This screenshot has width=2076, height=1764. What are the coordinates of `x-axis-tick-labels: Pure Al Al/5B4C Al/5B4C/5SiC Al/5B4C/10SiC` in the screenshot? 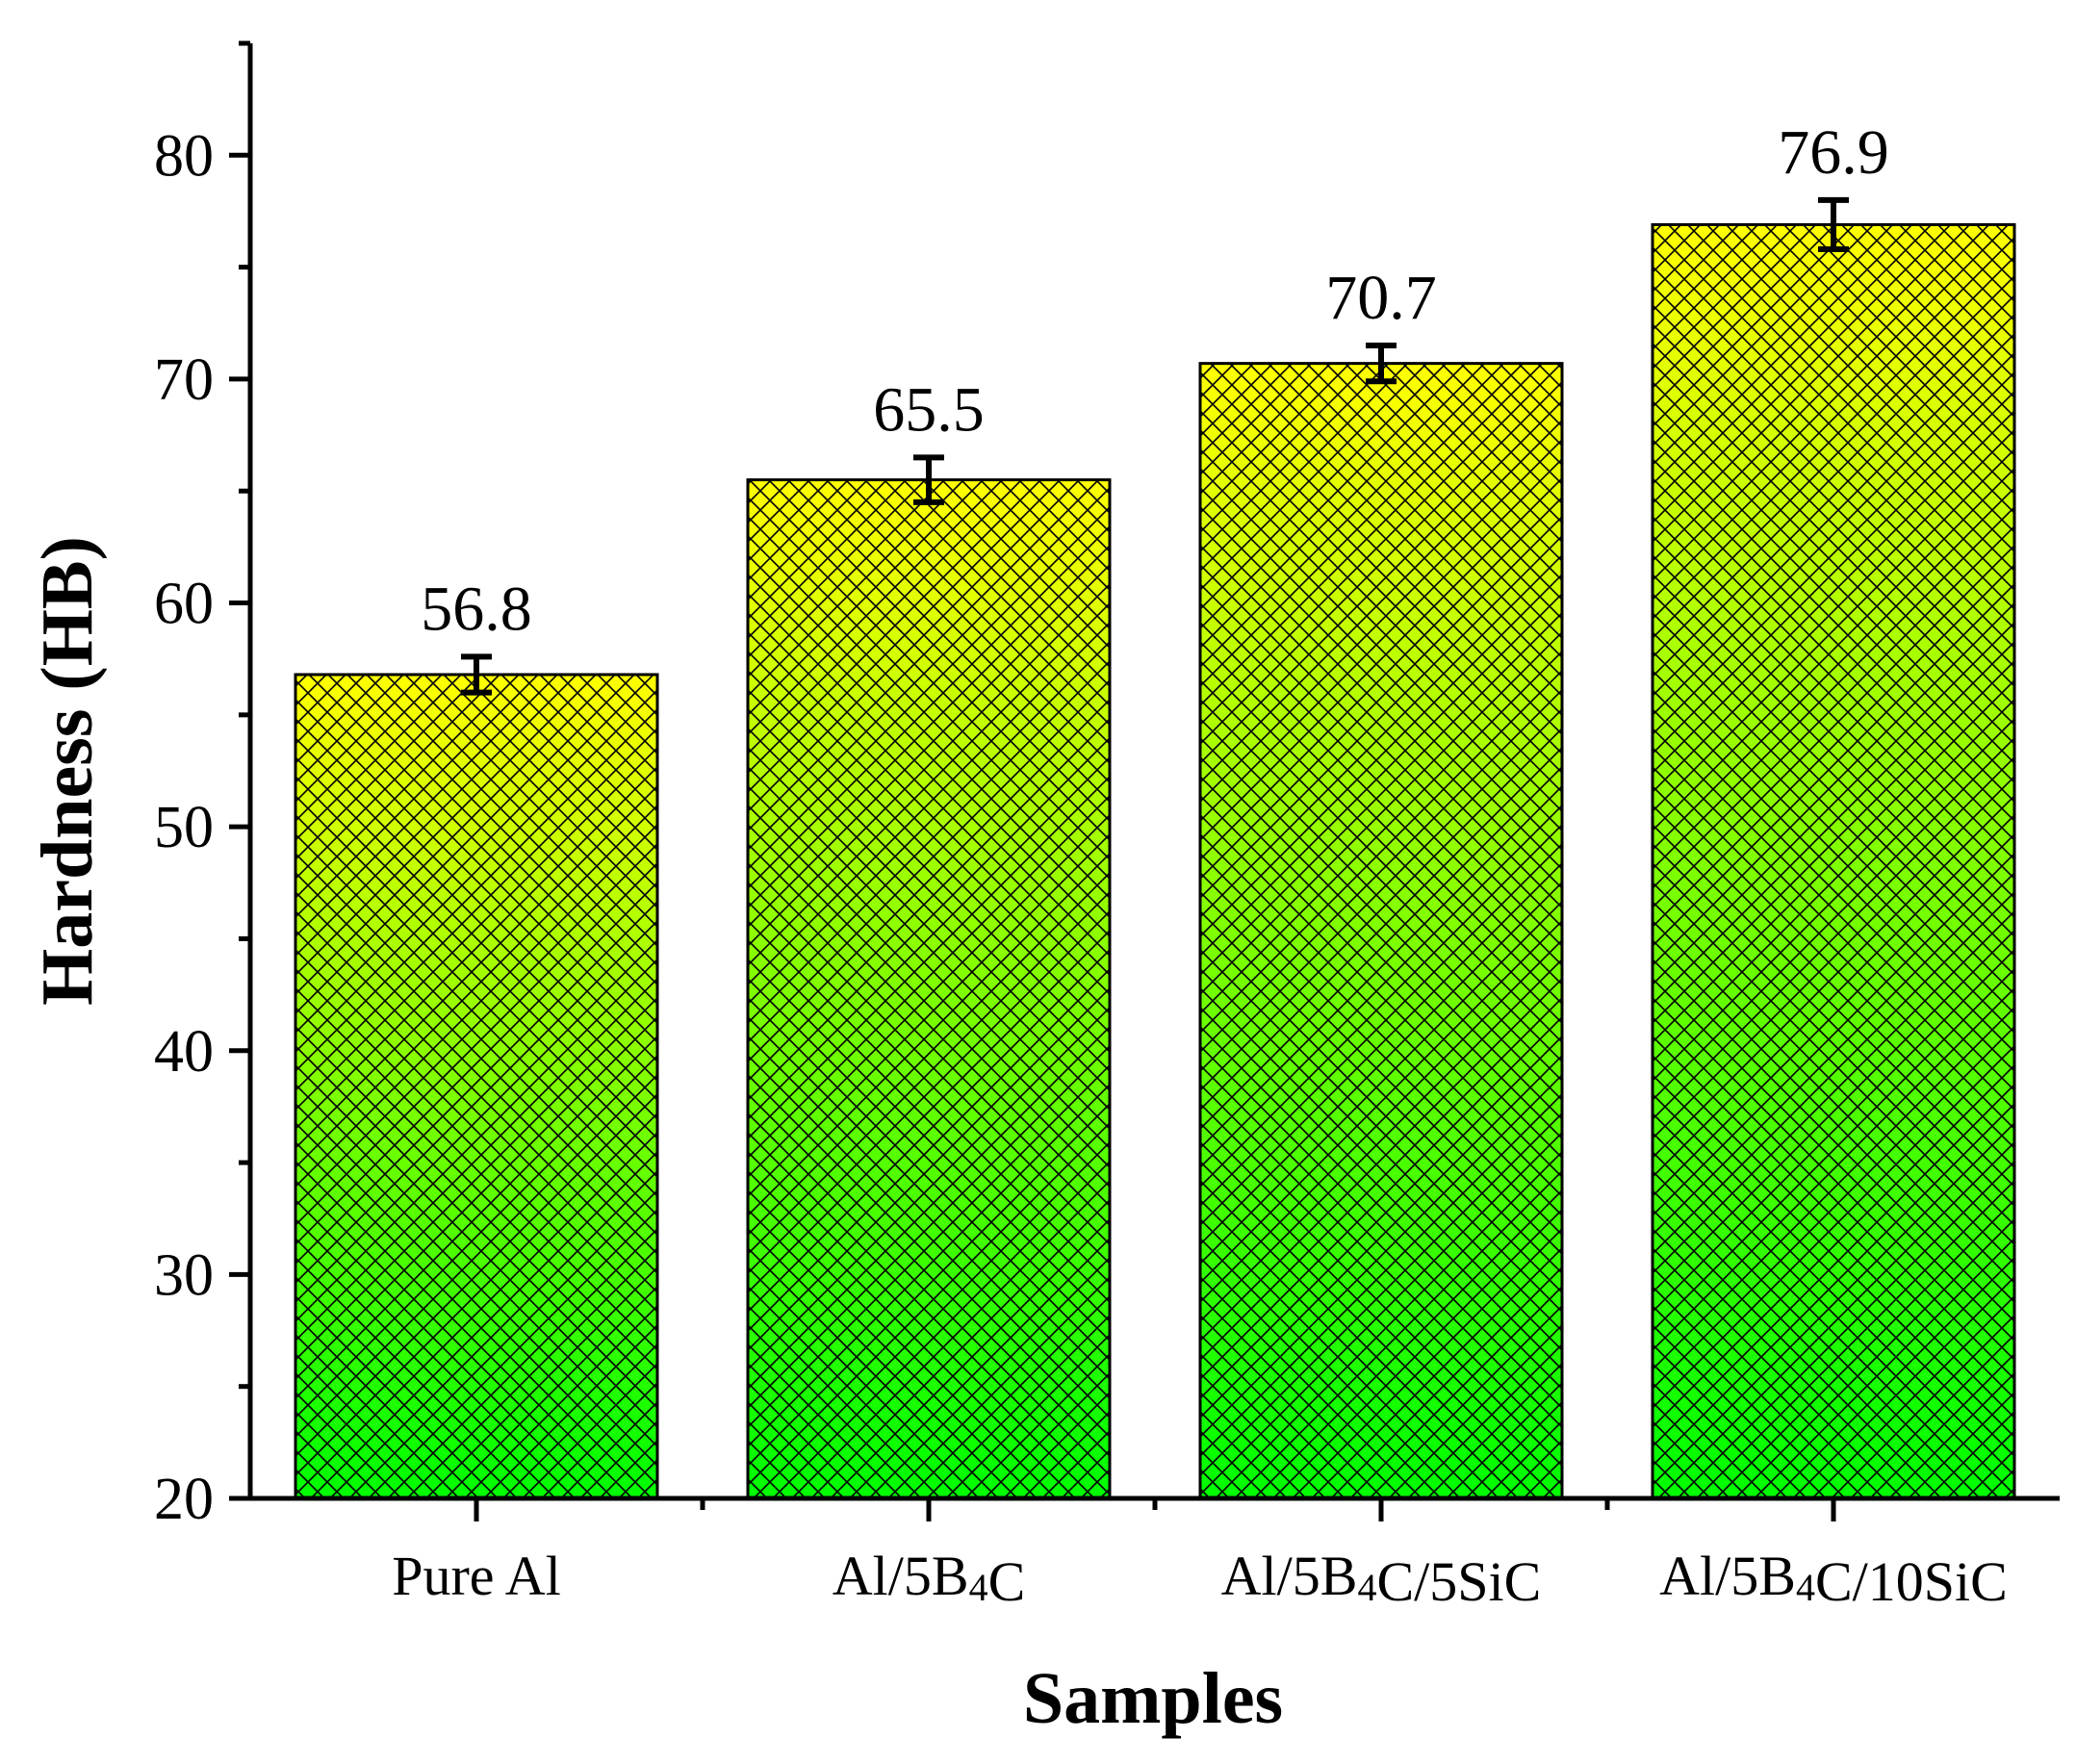 It's located at (1200, 1579).